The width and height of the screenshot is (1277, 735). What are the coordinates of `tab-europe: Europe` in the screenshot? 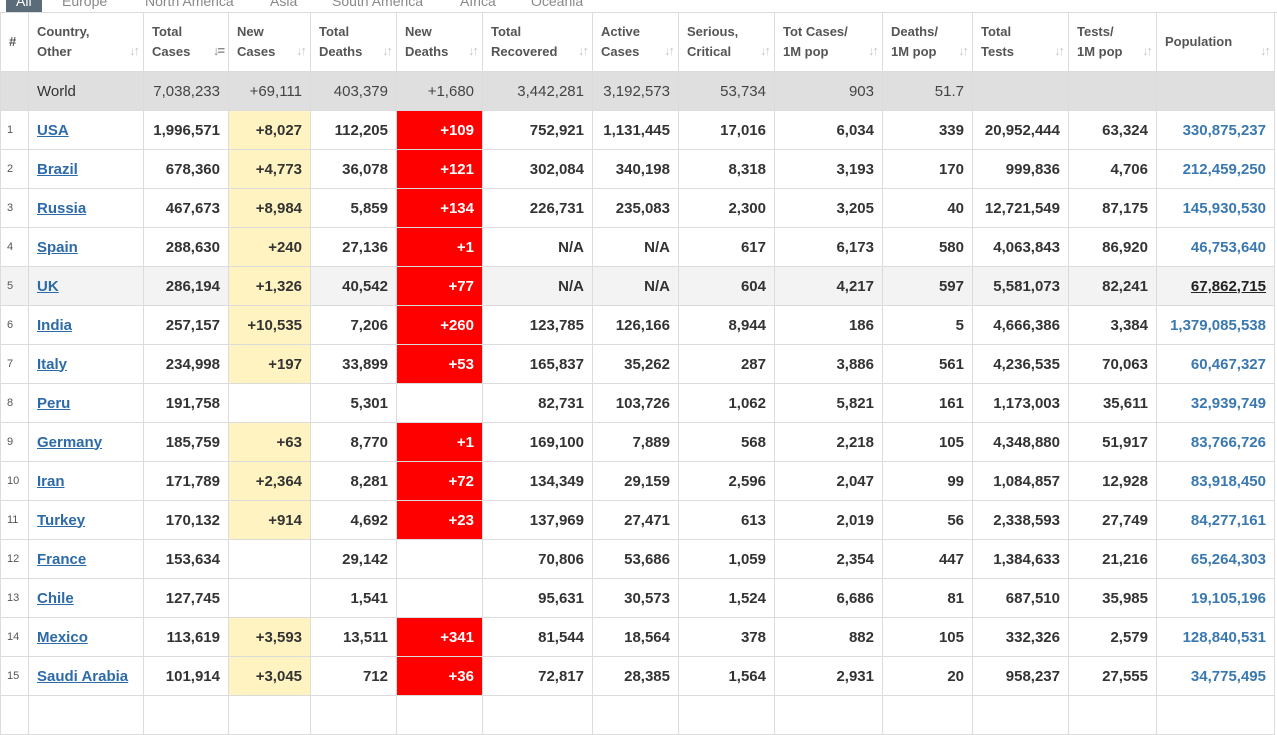 It's located at (85, 4).